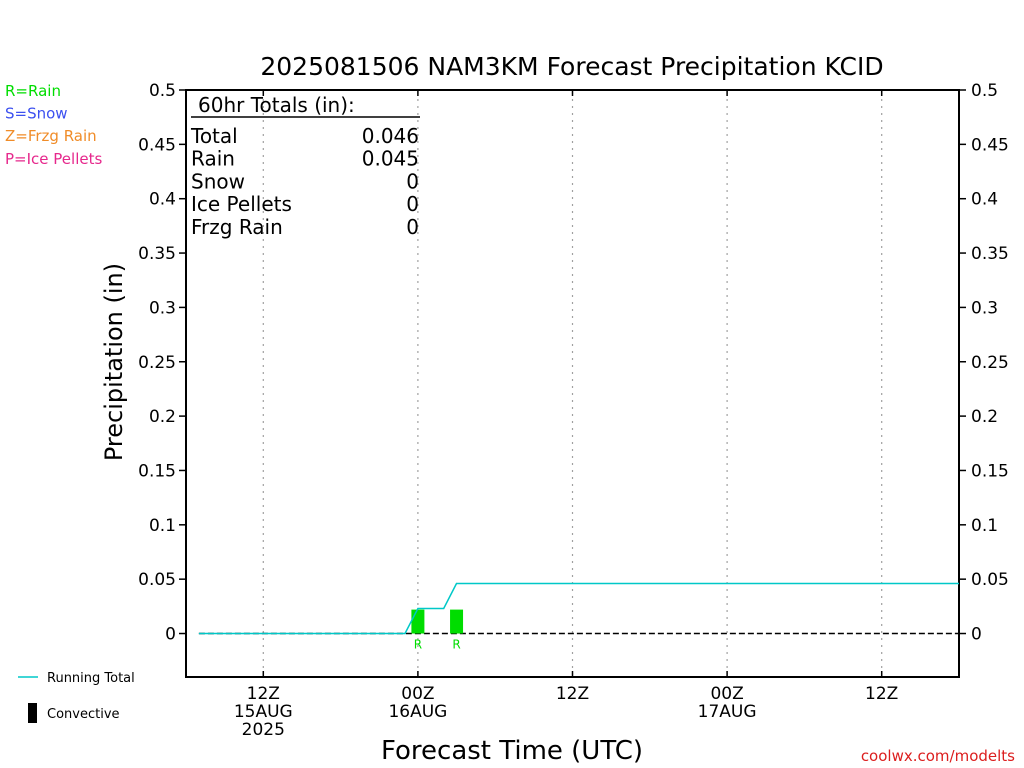 This screenshot has width=1024, height=768. What do you see at coordinates (170, 635) in the screenshot?
I see `y-tick-label-left: 0` at bounding box center [170, 635].